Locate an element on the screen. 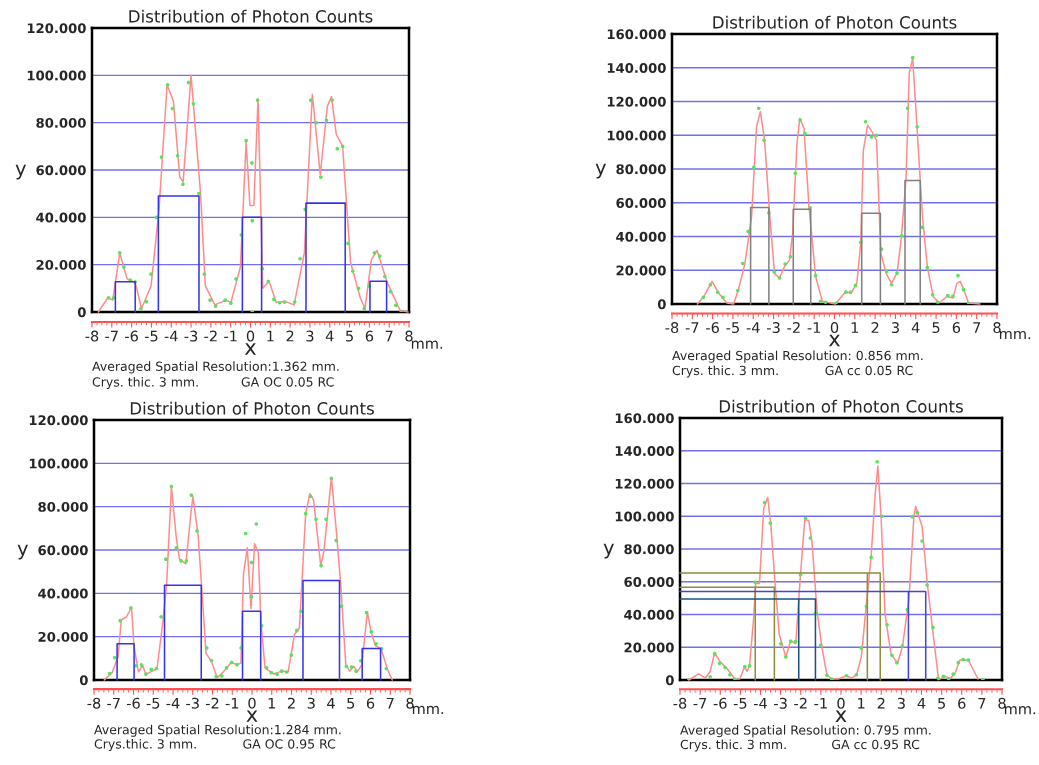 This screenshot has height=765, width=1039. text: GA cc 0.05 RC is located at coordinates (869, 370).